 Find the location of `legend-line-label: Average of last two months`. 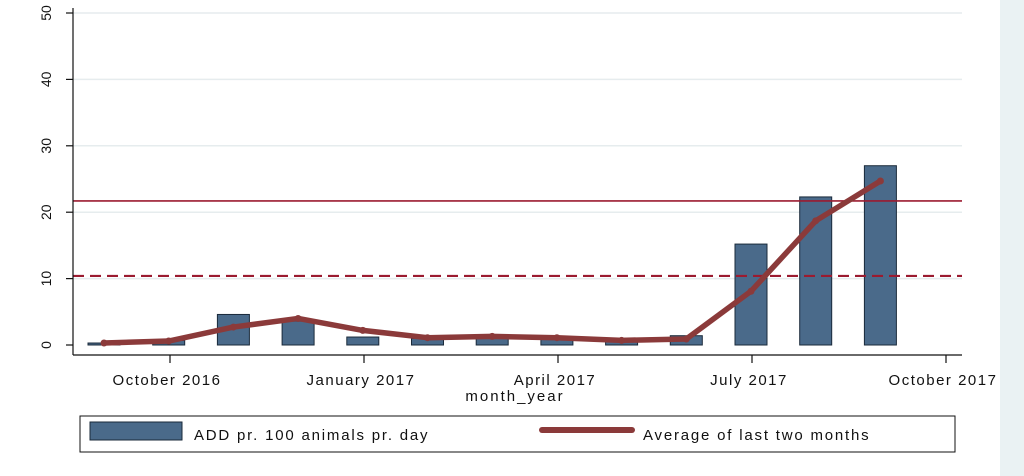

legend-line-label: Average of last two months is located at coordinates (756, 435).